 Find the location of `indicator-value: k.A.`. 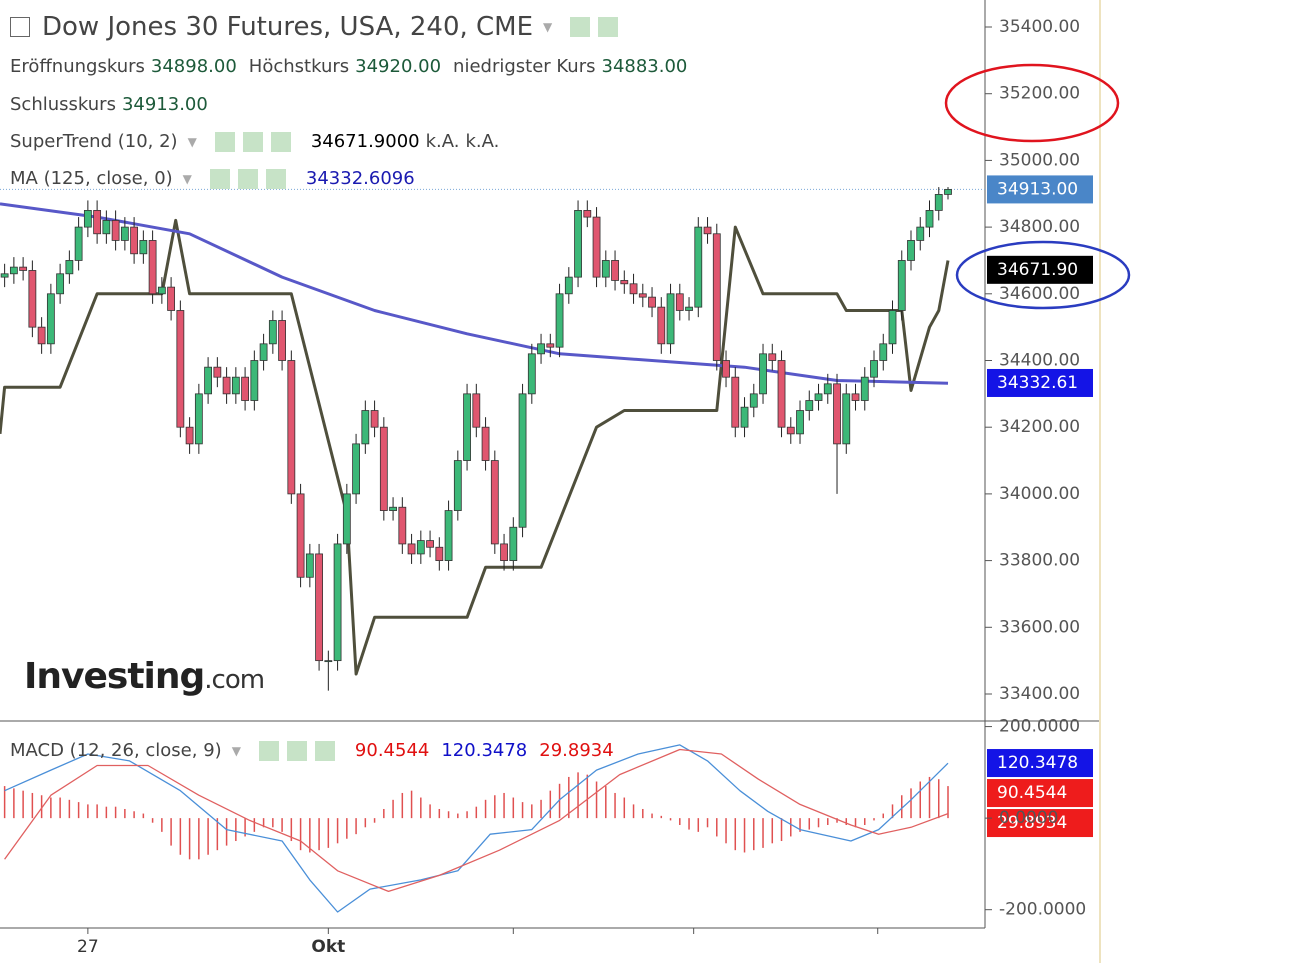

indicator-value: k.A. is located at coordinates (442, 141).